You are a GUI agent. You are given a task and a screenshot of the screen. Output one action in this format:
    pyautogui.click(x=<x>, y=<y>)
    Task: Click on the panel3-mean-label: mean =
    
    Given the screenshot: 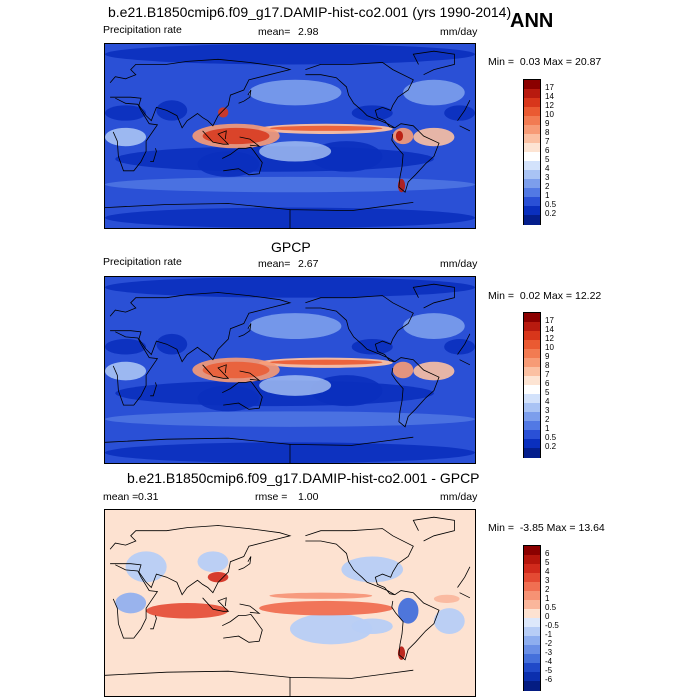 What is the action you would take?
    pyautogui.click(x=121, y=497)
    